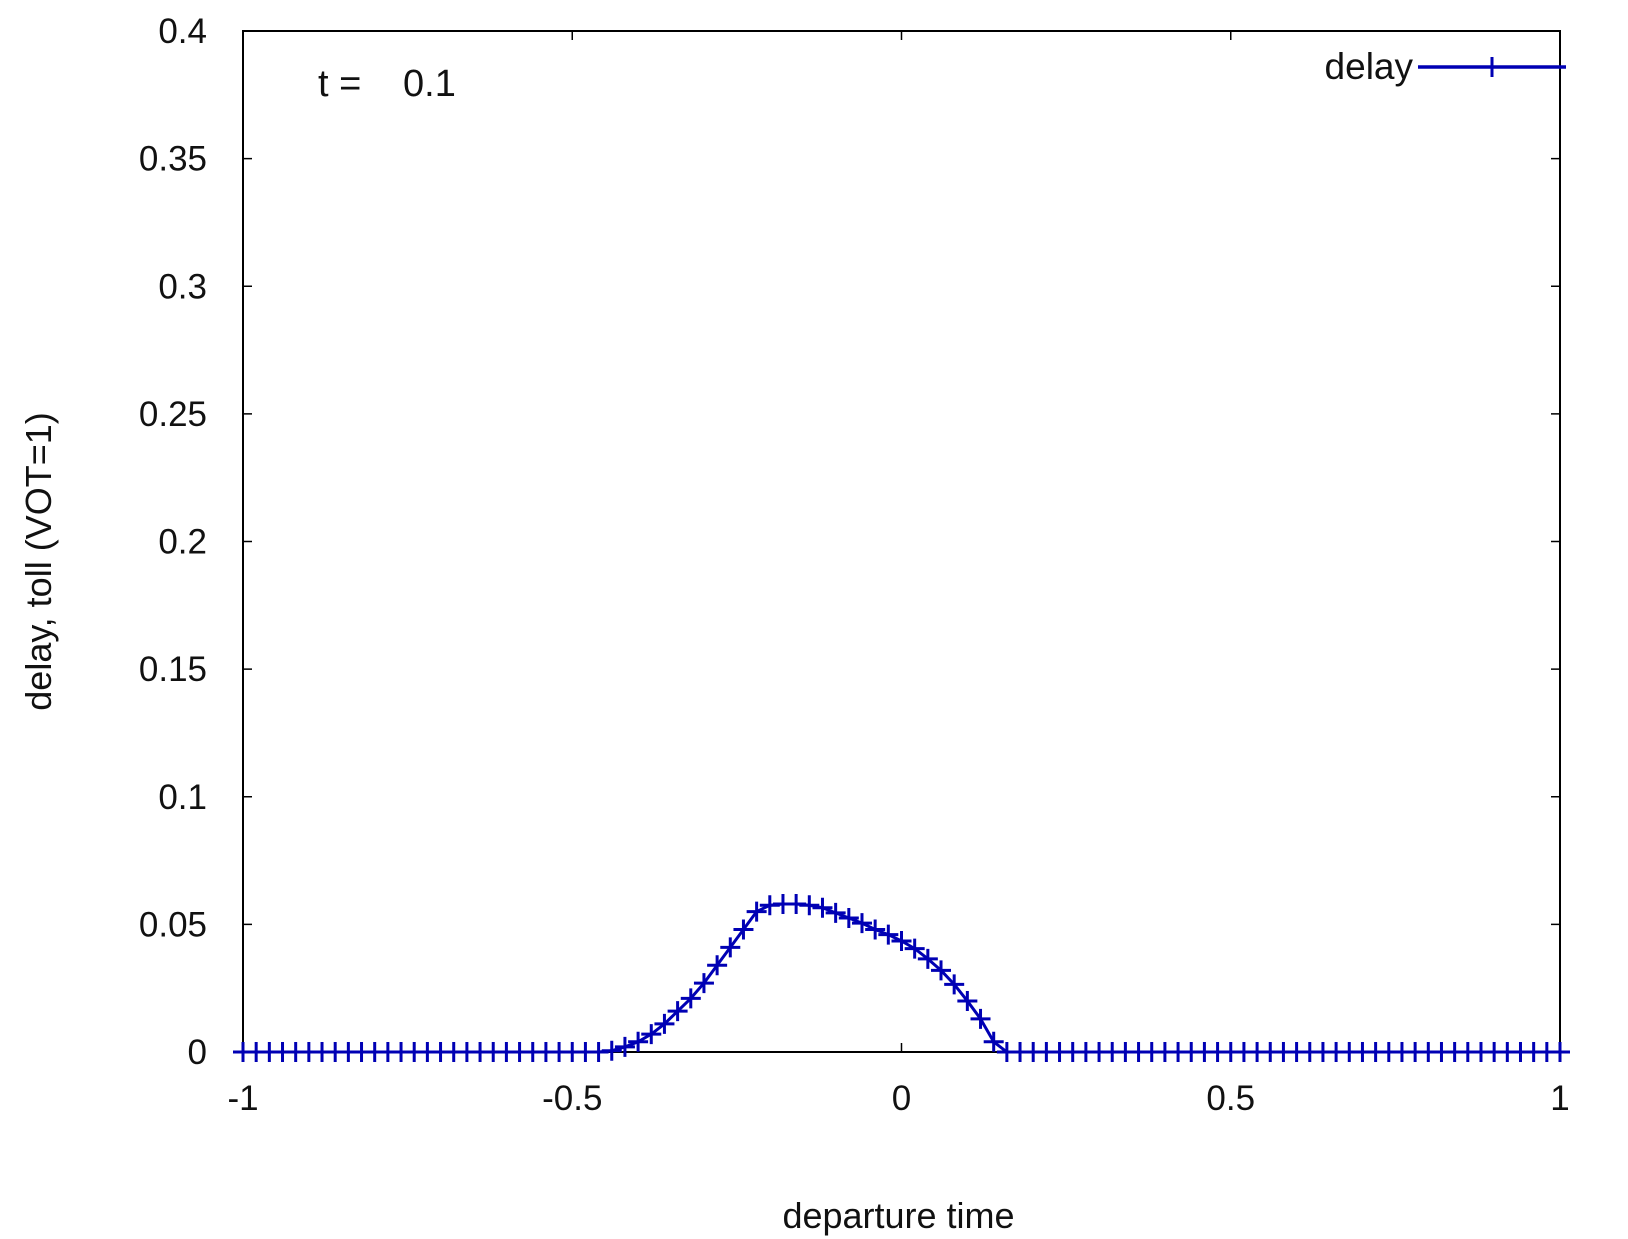 The width and height of the screenshot is (1628, 1239). Describe the element at coordinates (173, 669) in the screenshot. I see `y-tick-label: 0.15` at that location.